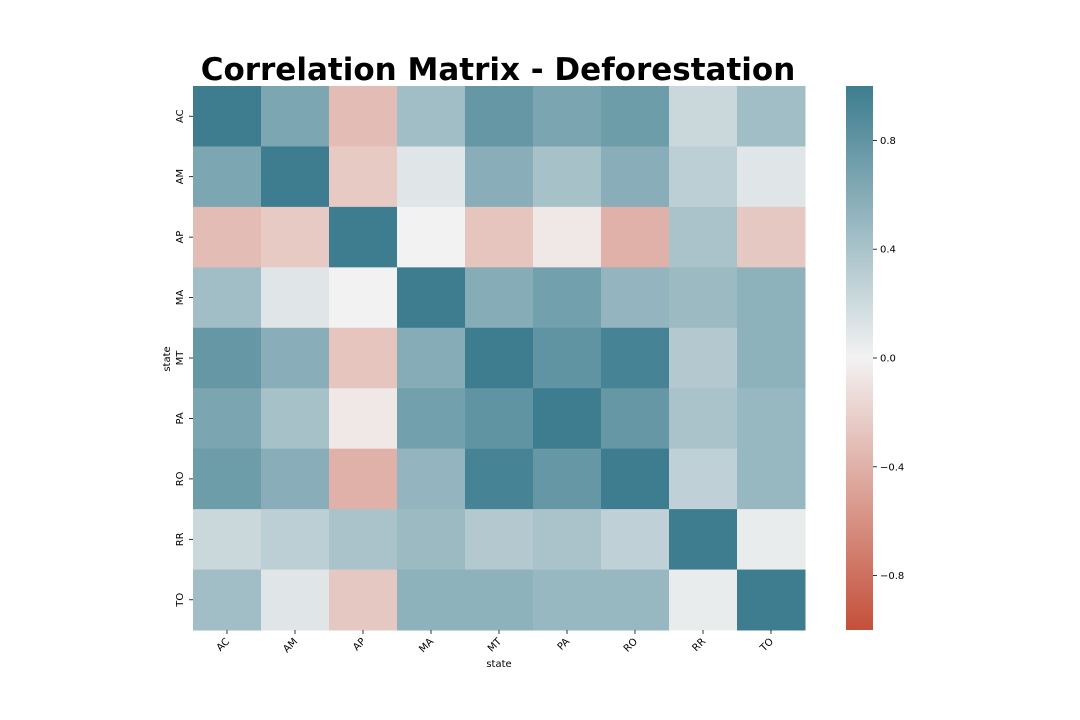 This screenshot has width=1080, height=720. I want to click on heatmap-cell-PA-PA, so click(567, 419).